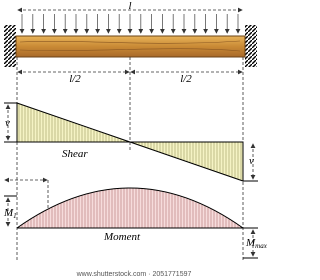  Describe the element at coordinates (130, 208) in the screenshot. I see `moment-curve` at that location.